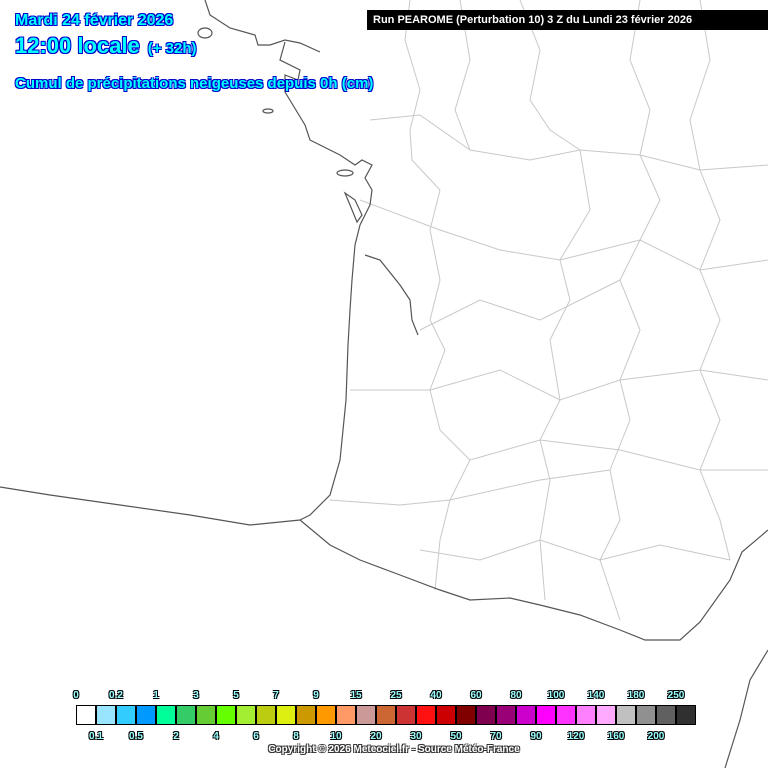 This screenshot has height=768, width=768. I want to click on legend-label: 3, so click(196, 695).